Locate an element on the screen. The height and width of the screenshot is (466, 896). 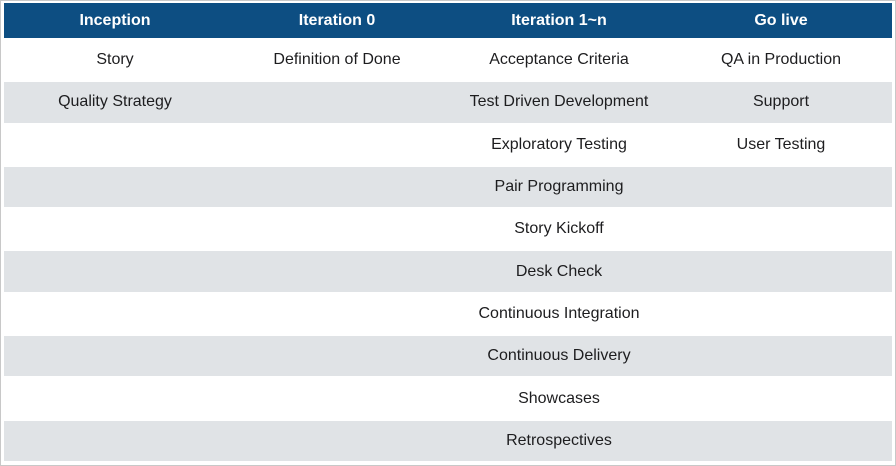
table-row: Showcases is located at coordinates (448, 399).